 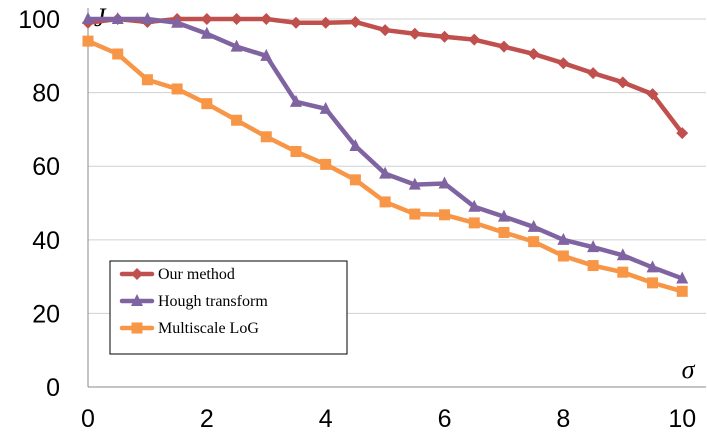 What do you see at coordinates (53, 388) in the screenshot?
I see `y-tick-label: 0` at bounding box center [53, 388].